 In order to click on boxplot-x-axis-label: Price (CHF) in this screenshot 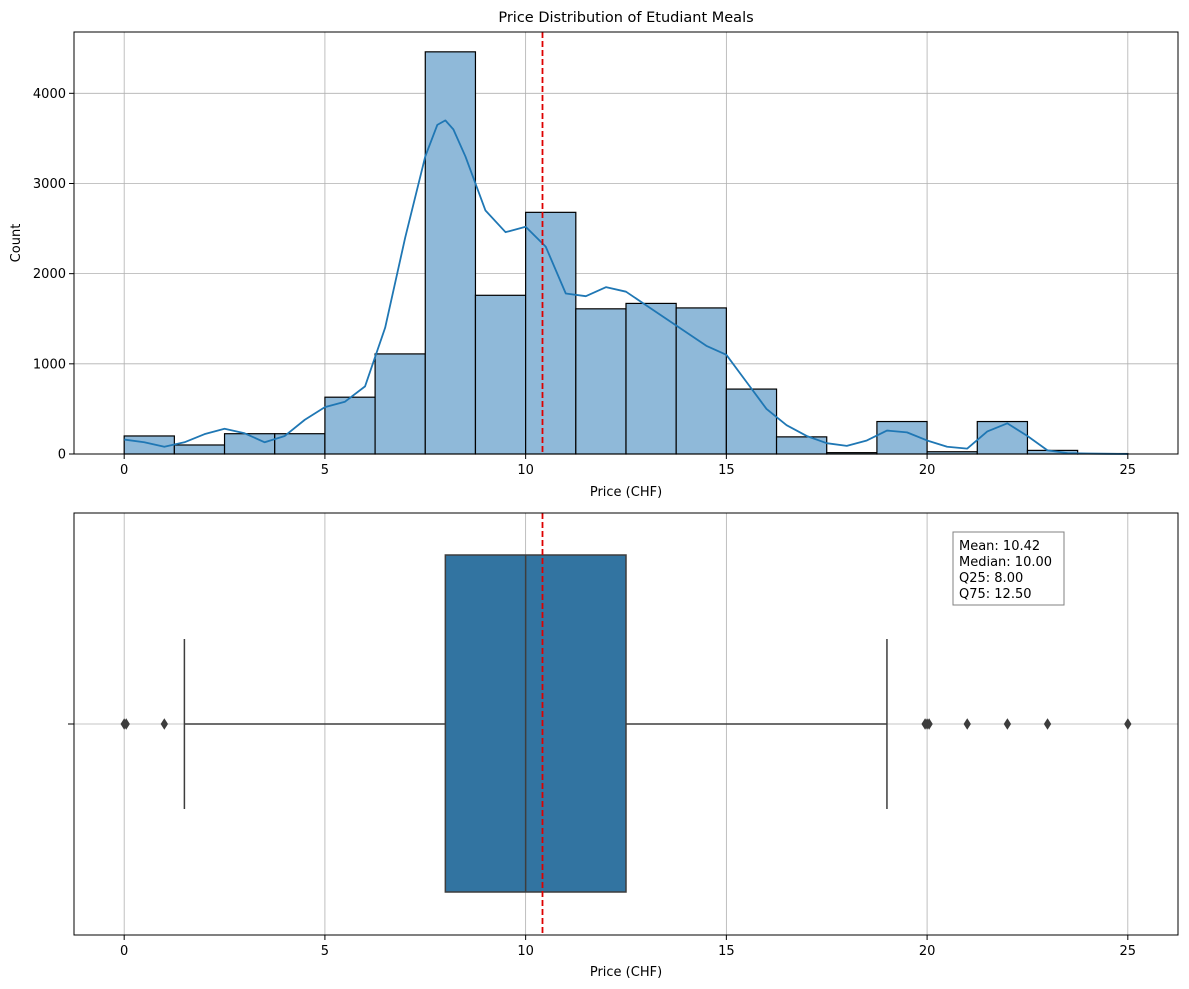, I will do `click(626, 972)`.